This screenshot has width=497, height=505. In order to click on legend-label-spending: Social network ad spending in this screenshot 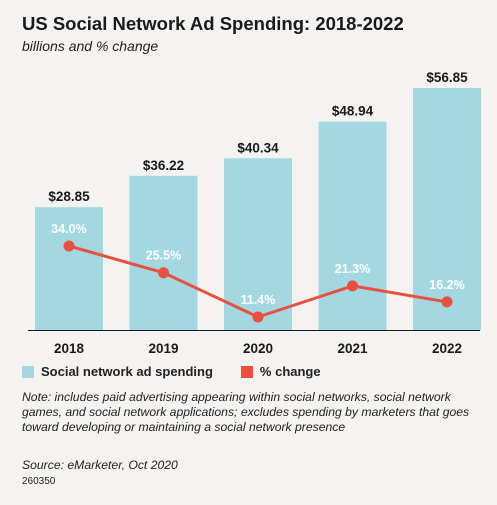, I will do `click(127, 371)`.